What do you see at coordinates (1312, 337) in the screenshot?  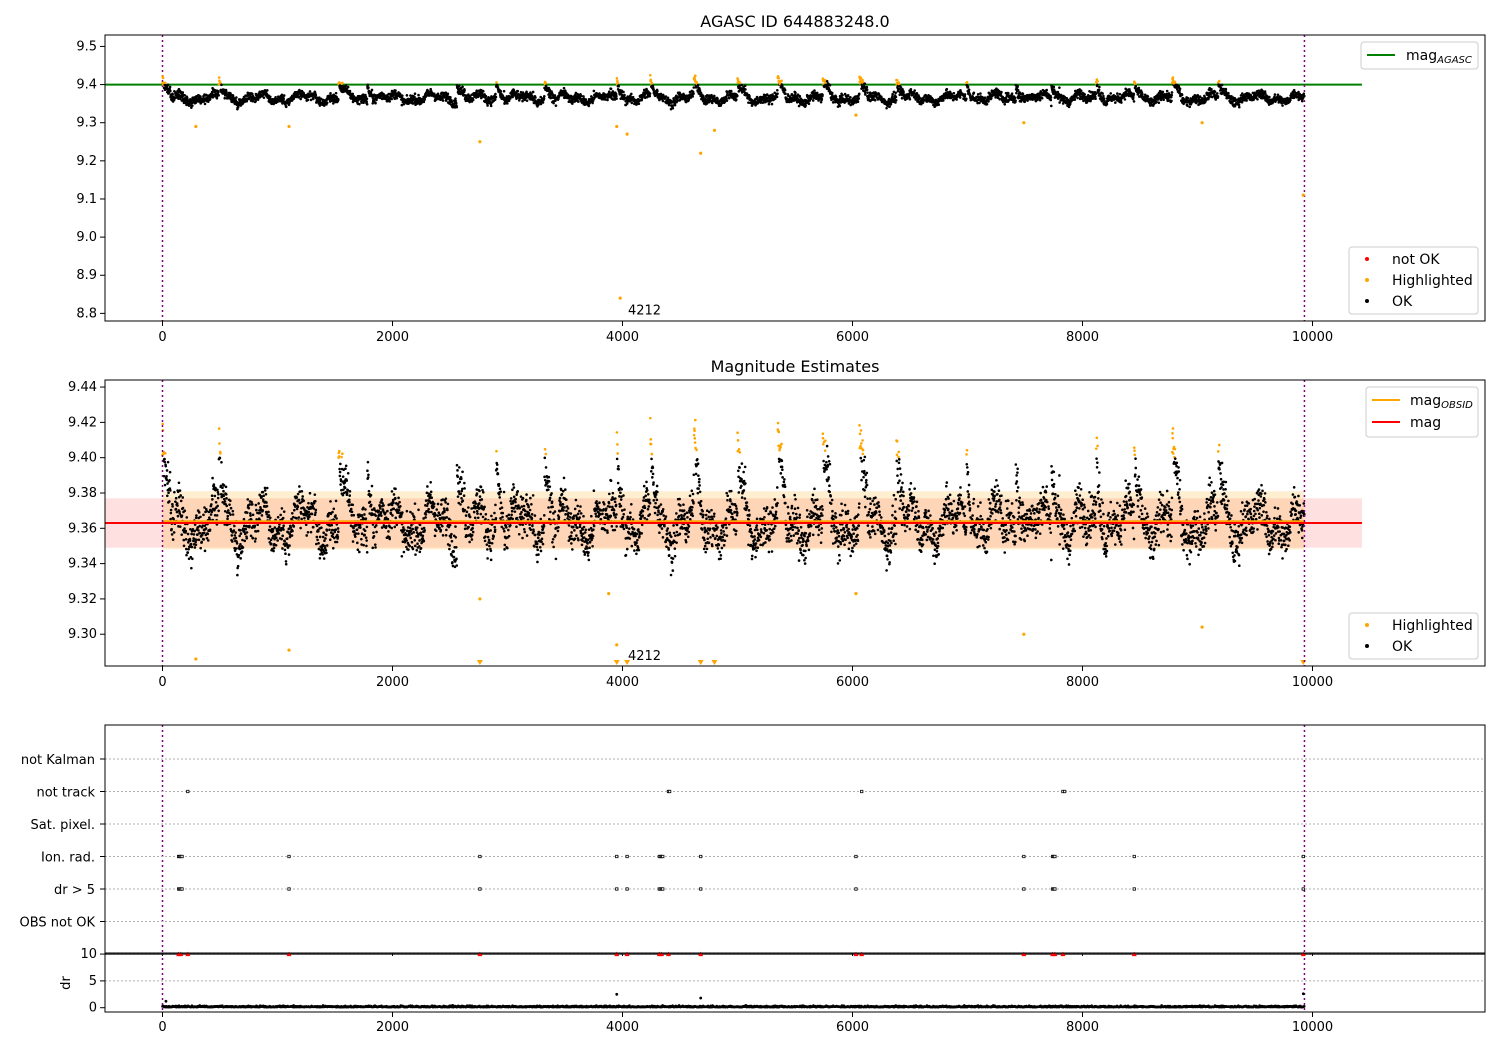 I see `agasc-xtick-label: 10000` at bounding box center [1312, 337].